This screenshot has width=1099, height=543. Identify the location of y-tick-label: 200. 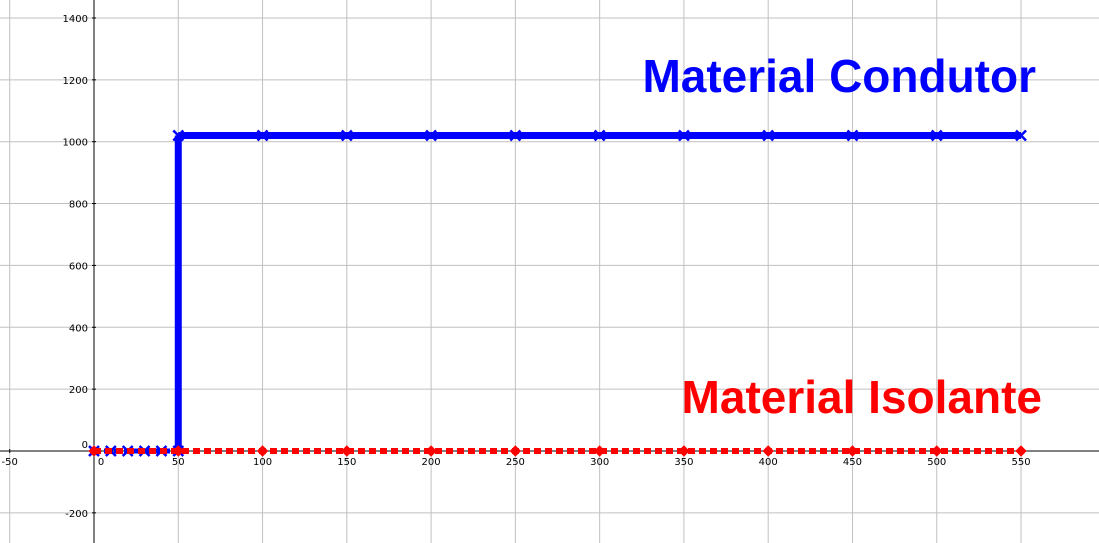
(78, 390).